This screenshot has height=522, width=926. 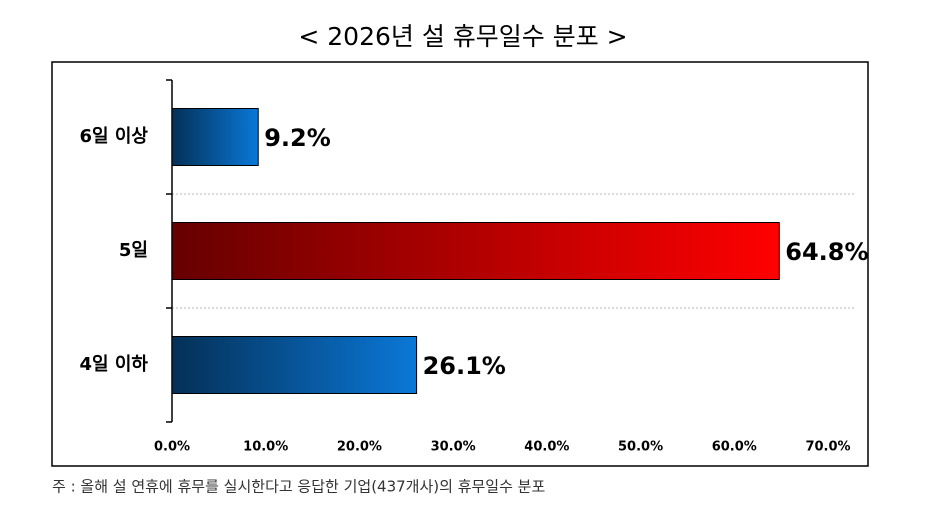 I want to click on x-tick-label: 70.0%, so click(x=827, y=447).